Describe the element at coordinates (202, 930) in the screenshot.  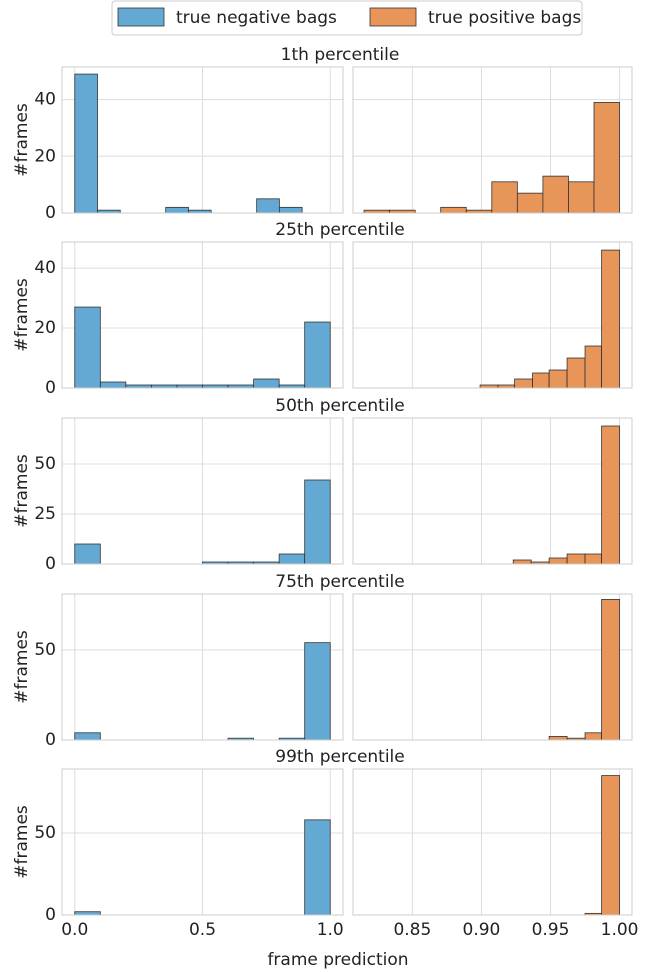
I see `x-tick-label: 0.5` at that location.